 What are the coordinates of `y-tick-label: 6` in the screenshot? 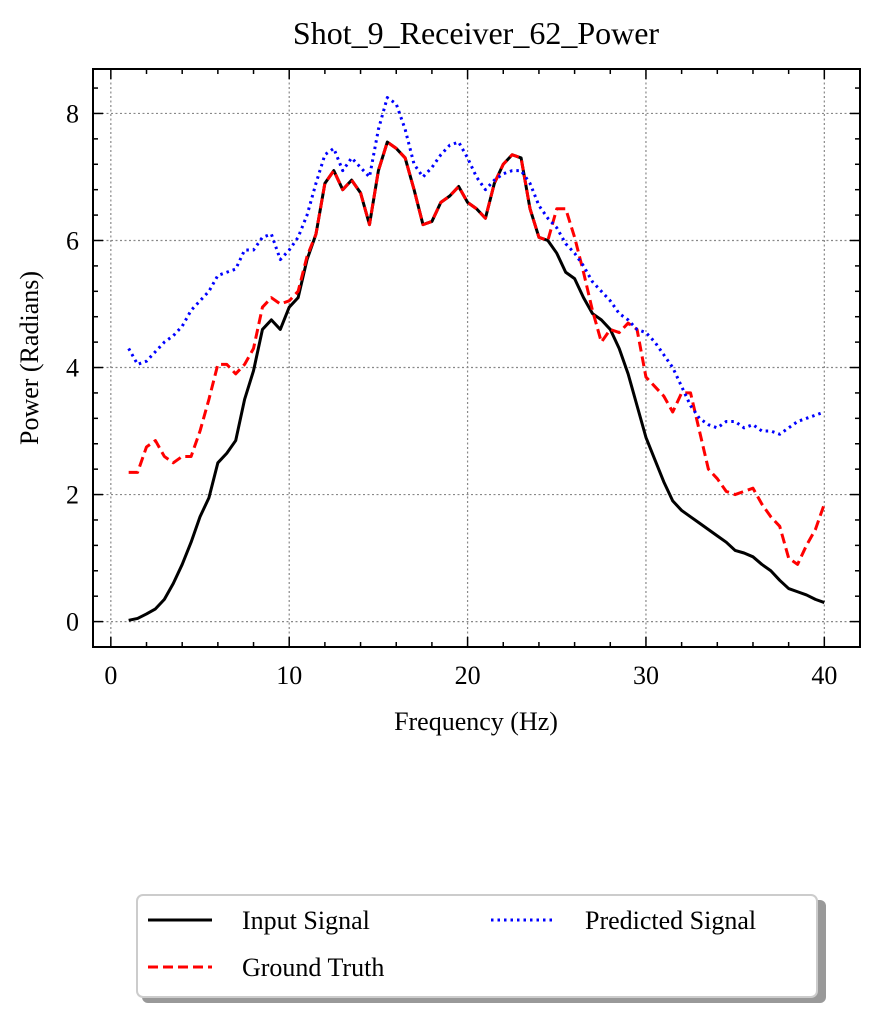 It's located at (72, 240).